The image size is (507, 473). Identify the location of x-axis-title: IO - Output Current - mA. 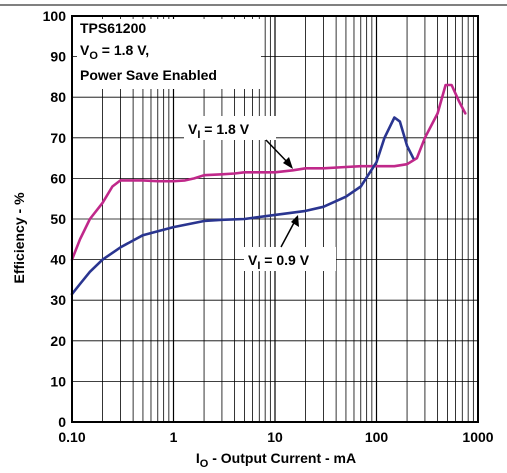
(276, 460).